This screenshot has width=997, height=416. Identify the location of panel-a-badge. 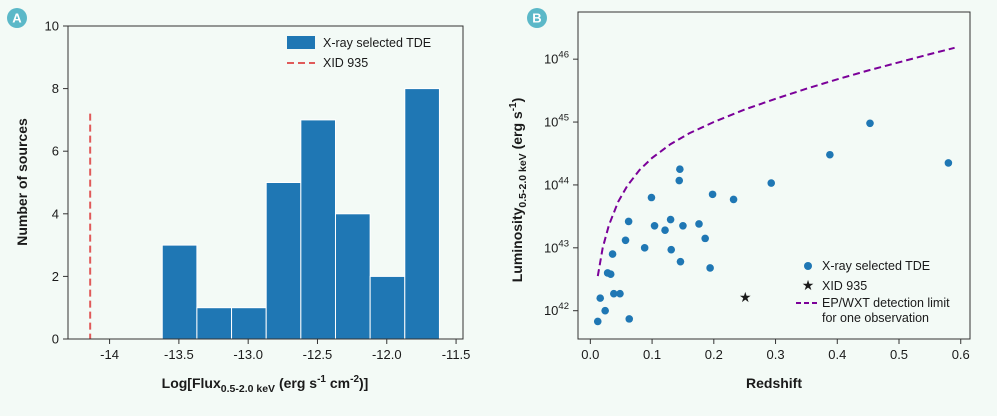
(17, 18).